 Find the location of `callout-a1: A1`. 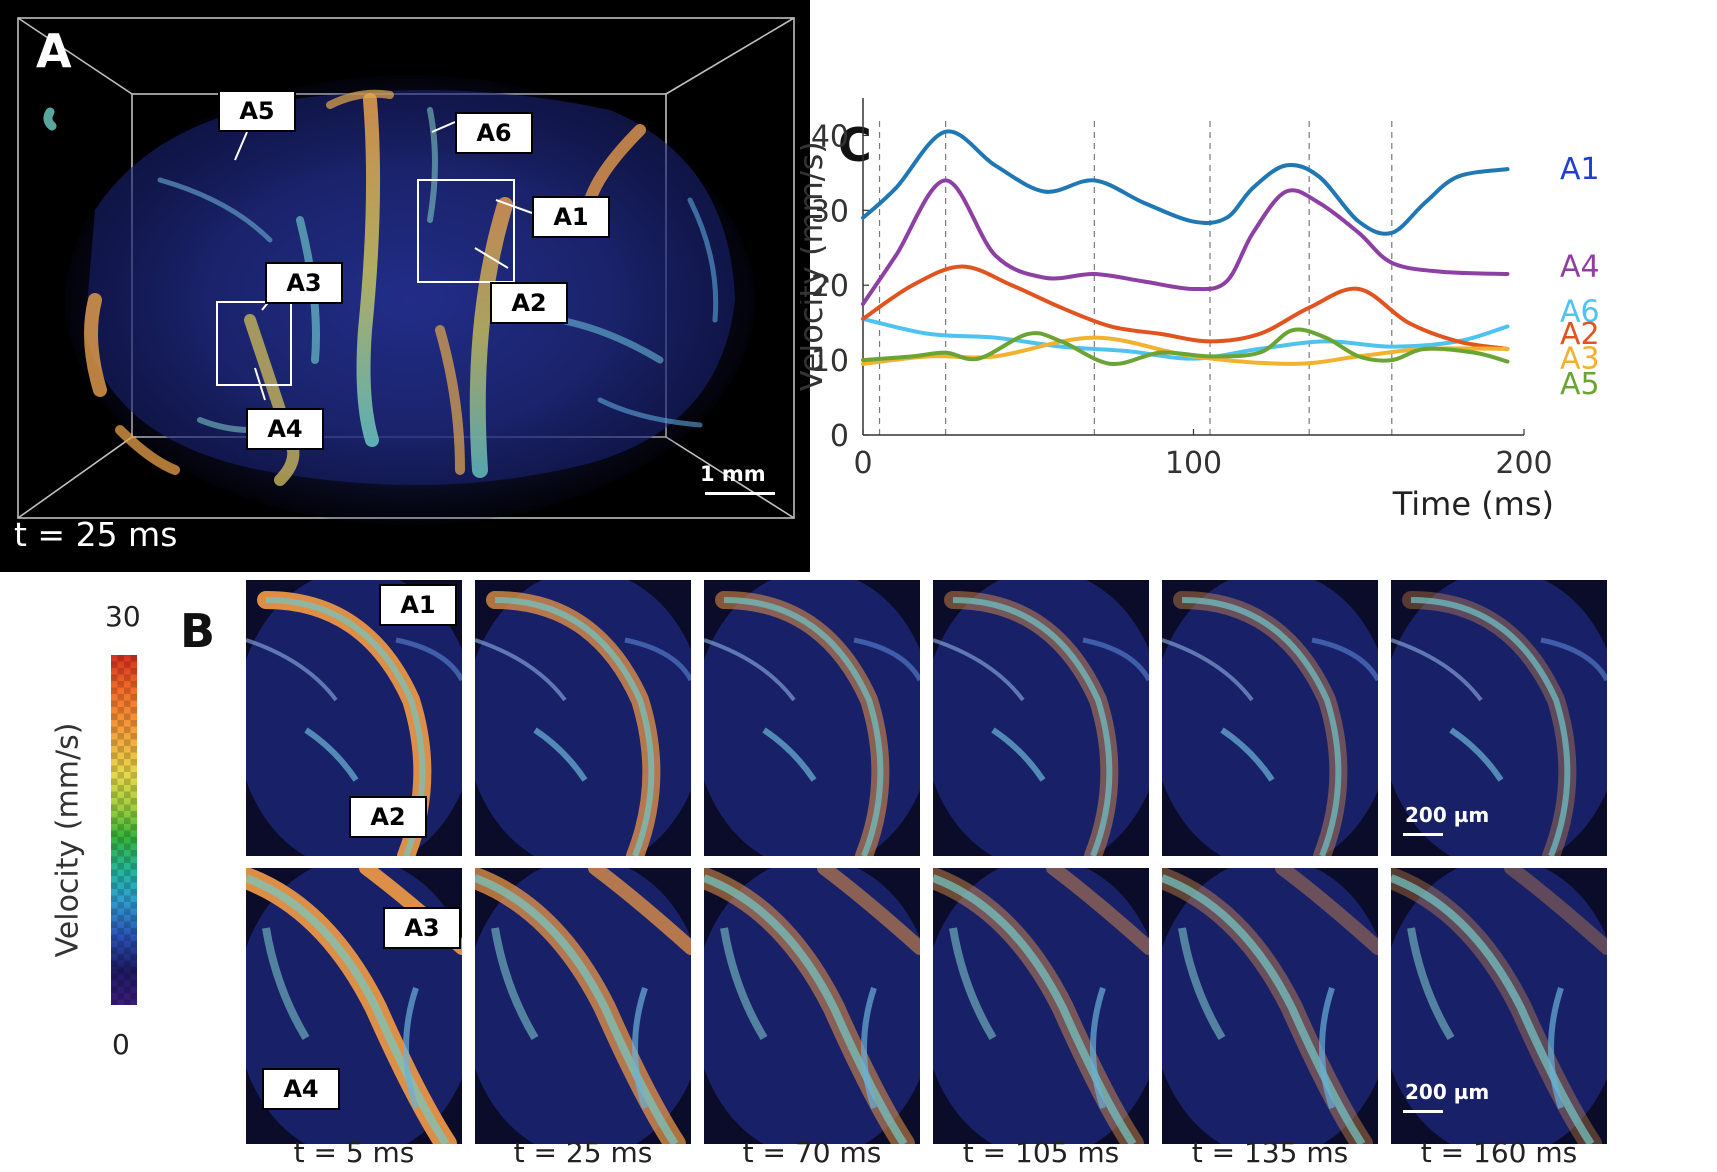

callout-a1: A1 is located at coordinates (571, 217).